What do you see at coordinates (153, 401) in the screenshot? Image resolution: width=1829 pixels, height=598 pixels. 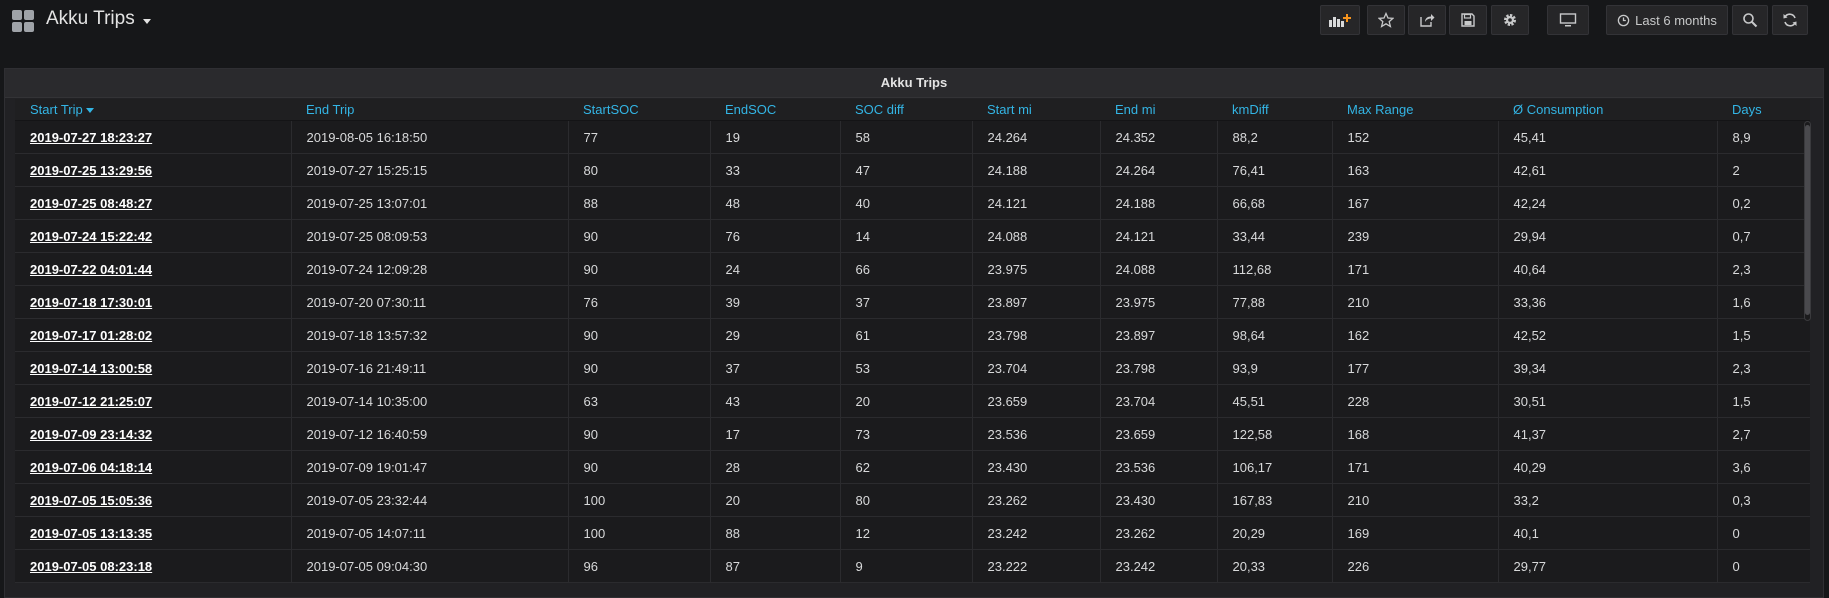 I see `start-trip-link: 2019-07-12 21:25:07` at bounding box center [153, 401].